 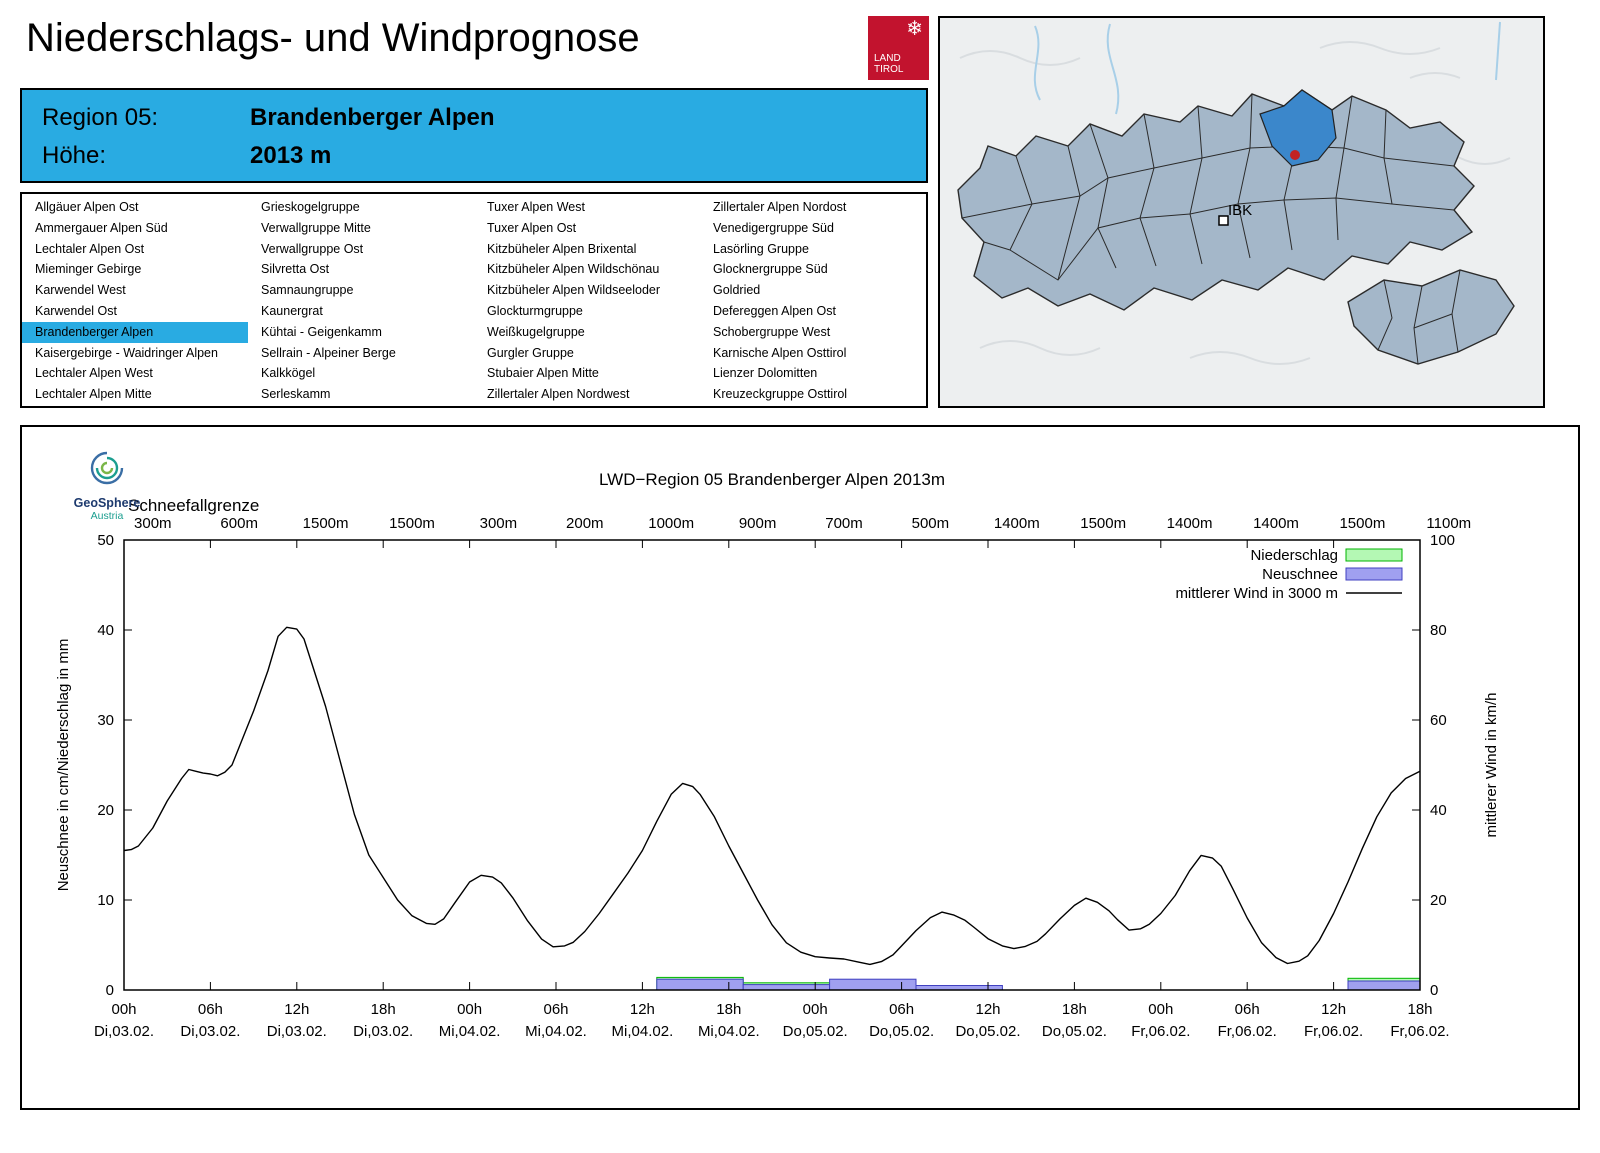 What do you see at coordinates (76, 310) in the screenshot?
I see `region-list-item: Karwendel Ost` at bounding box center [76, 310].